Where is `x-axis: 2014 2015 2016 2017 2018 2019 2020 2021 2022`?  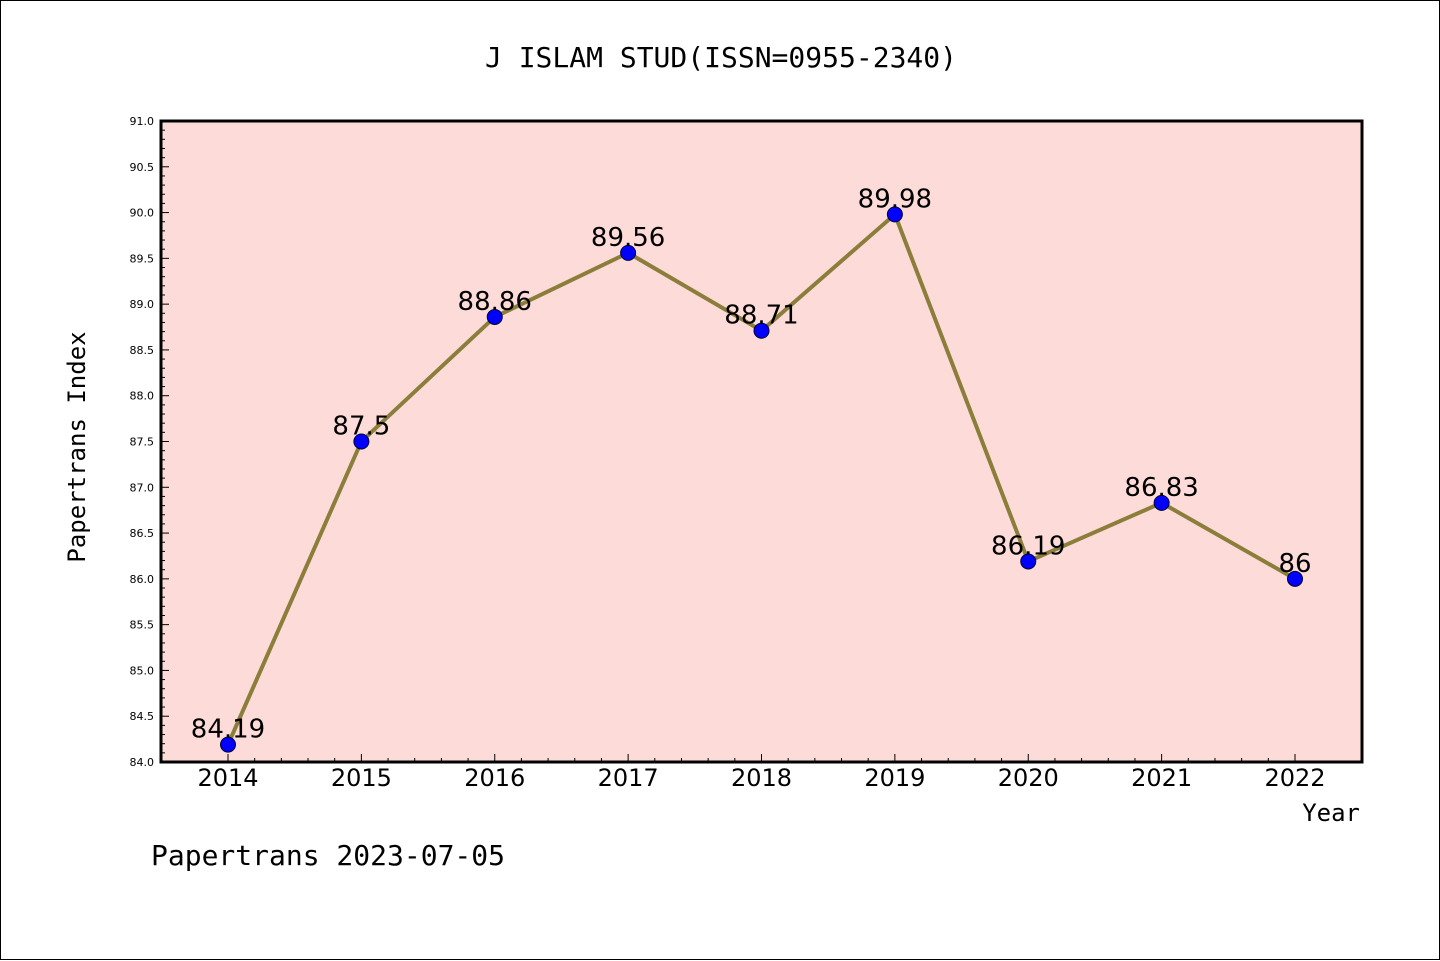
x-axis: 2014 2015 2016 2017 2018 2019 2020 2021 2022 is located at coordinates (761, 773).